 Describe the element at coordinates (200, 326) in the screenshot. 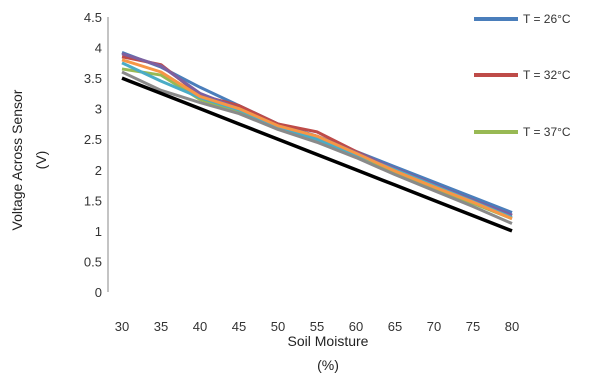

I see `x-tick-label: 40` at that location.